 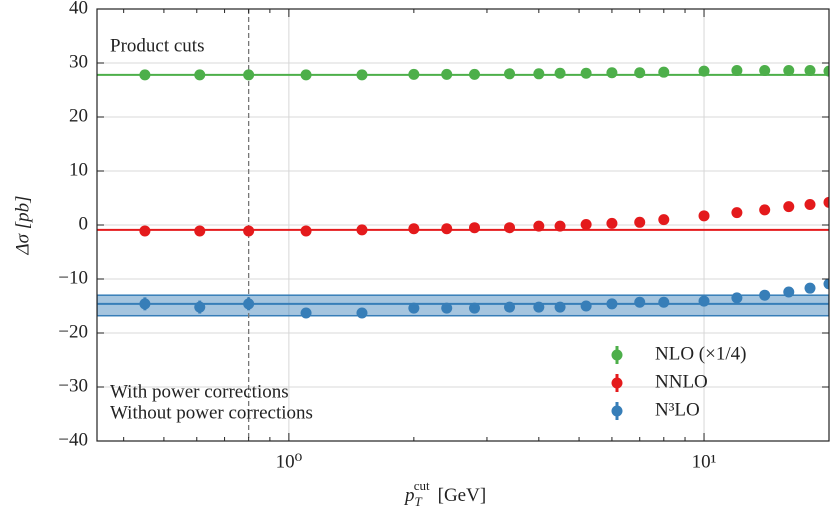 I want to click on y-tick-label: 10, so click(x=78, y=169).